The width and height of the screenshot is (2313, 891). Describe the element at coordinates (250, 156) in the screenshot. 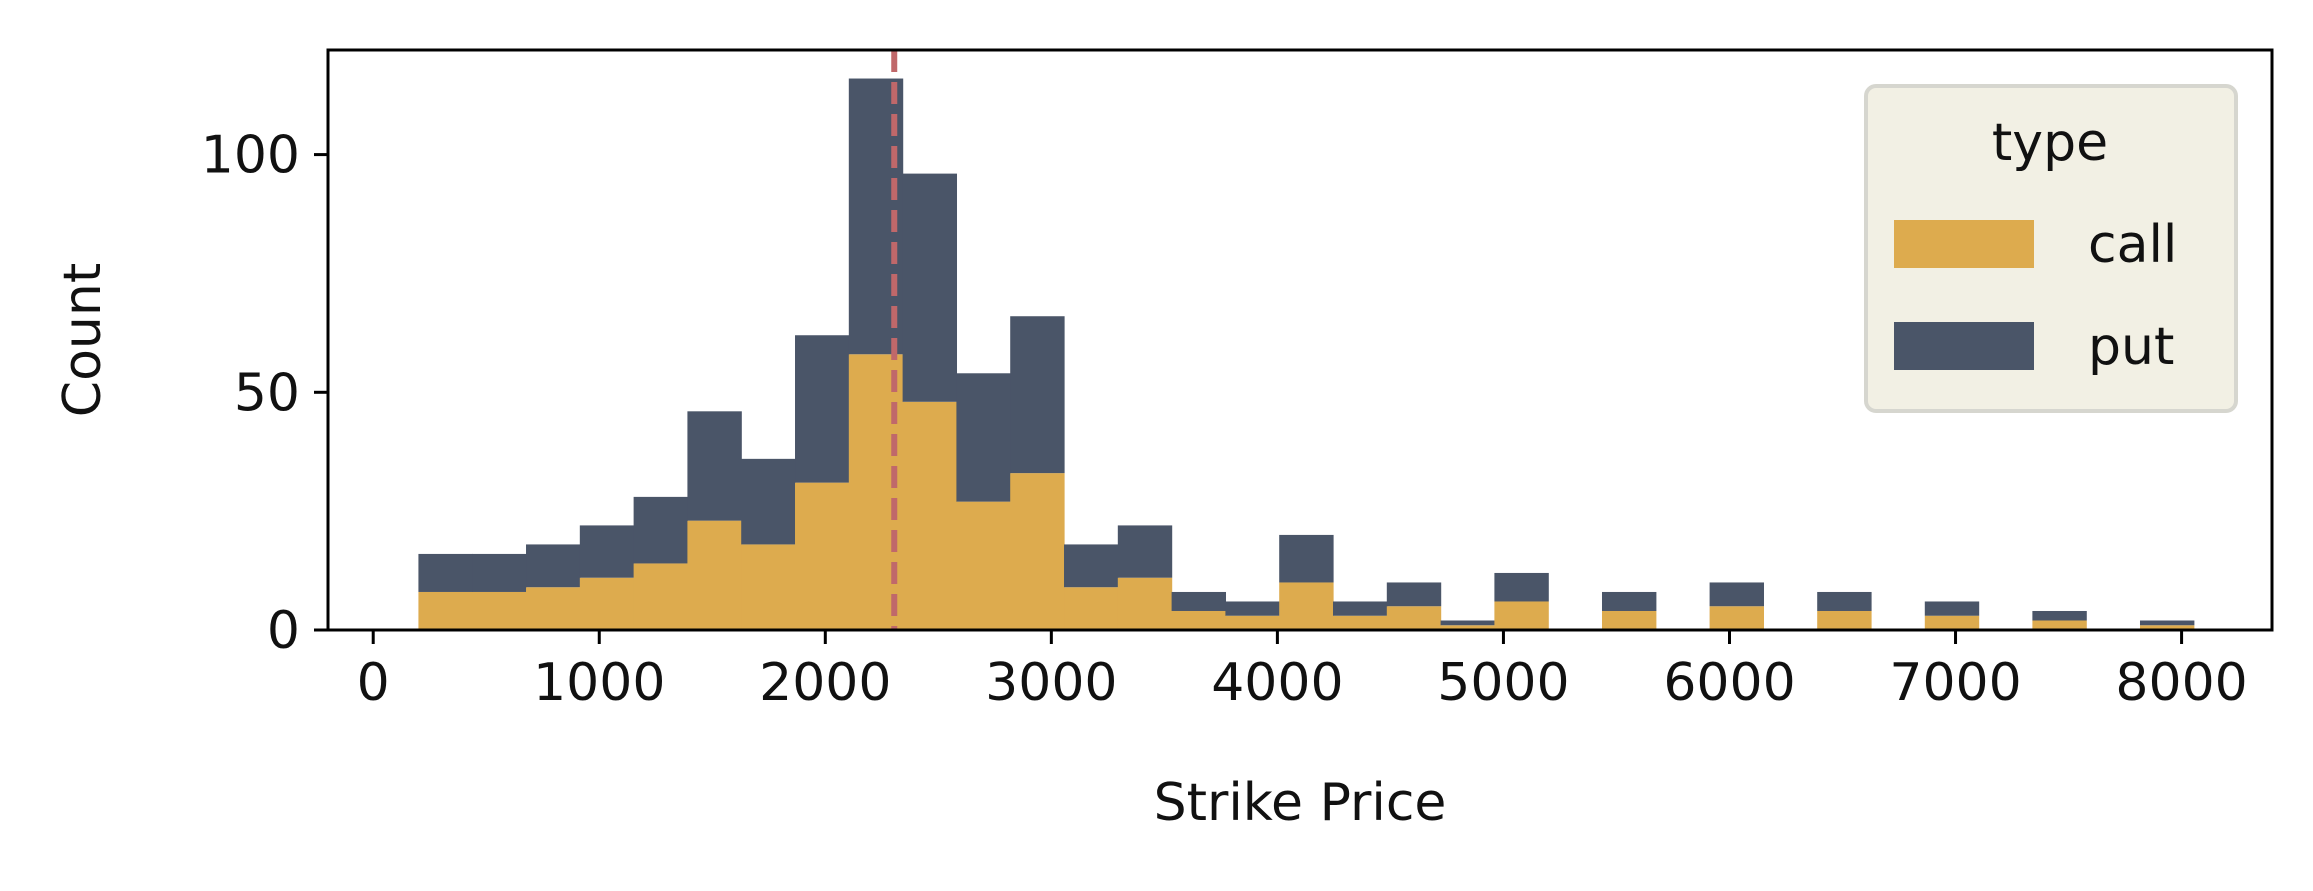

I see `y-tick-label-2: 100` at that location.